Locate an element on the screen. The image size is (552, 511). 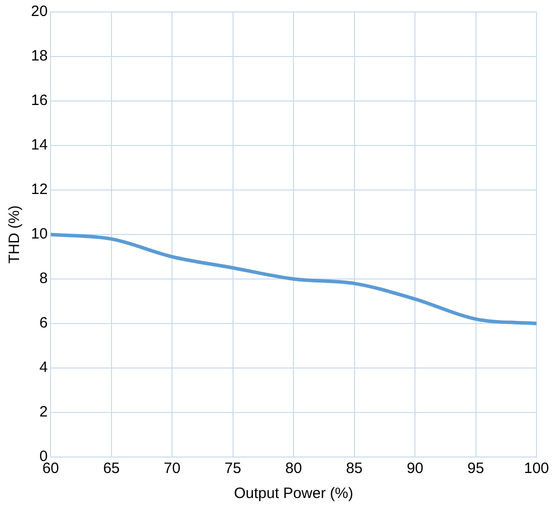
y-tick-label: 12 is located at coordinates (39, 189).